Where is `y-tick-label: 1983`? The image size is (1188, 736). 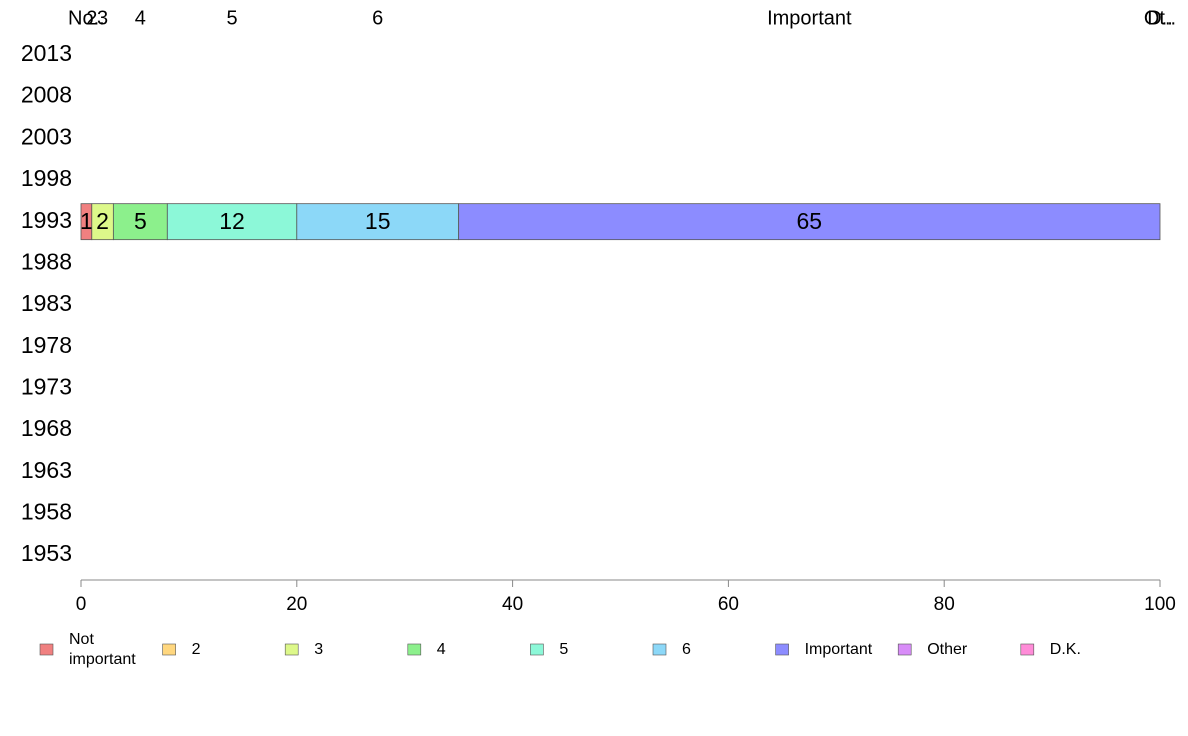
y-tick-label: 1983 is located at coordinates (46, 303).